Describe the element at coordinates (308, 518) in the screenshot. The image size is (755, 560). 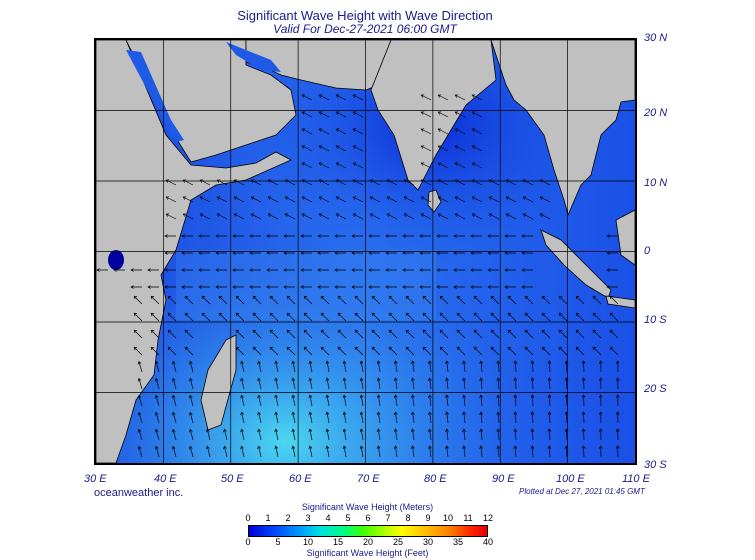
I see `legend-meters-tick: 3` at that location.